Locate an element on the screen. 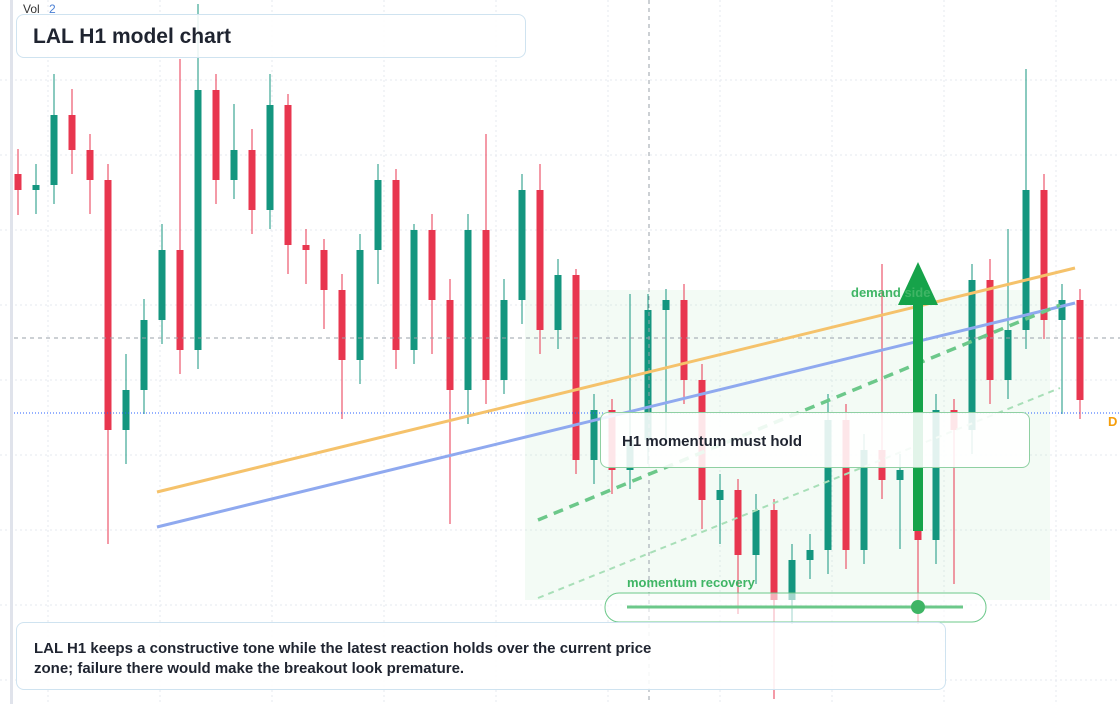  marker: D is located at coordinates (1113, 421).